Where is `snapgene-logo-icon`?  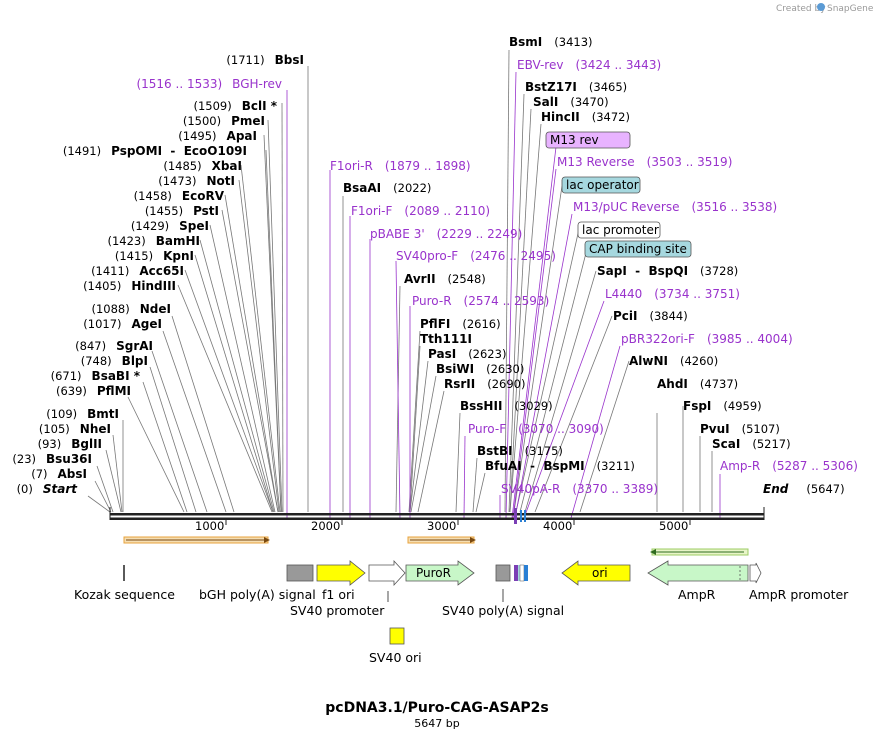 snapgene-logo-icon is located at coordinates (821, 7).